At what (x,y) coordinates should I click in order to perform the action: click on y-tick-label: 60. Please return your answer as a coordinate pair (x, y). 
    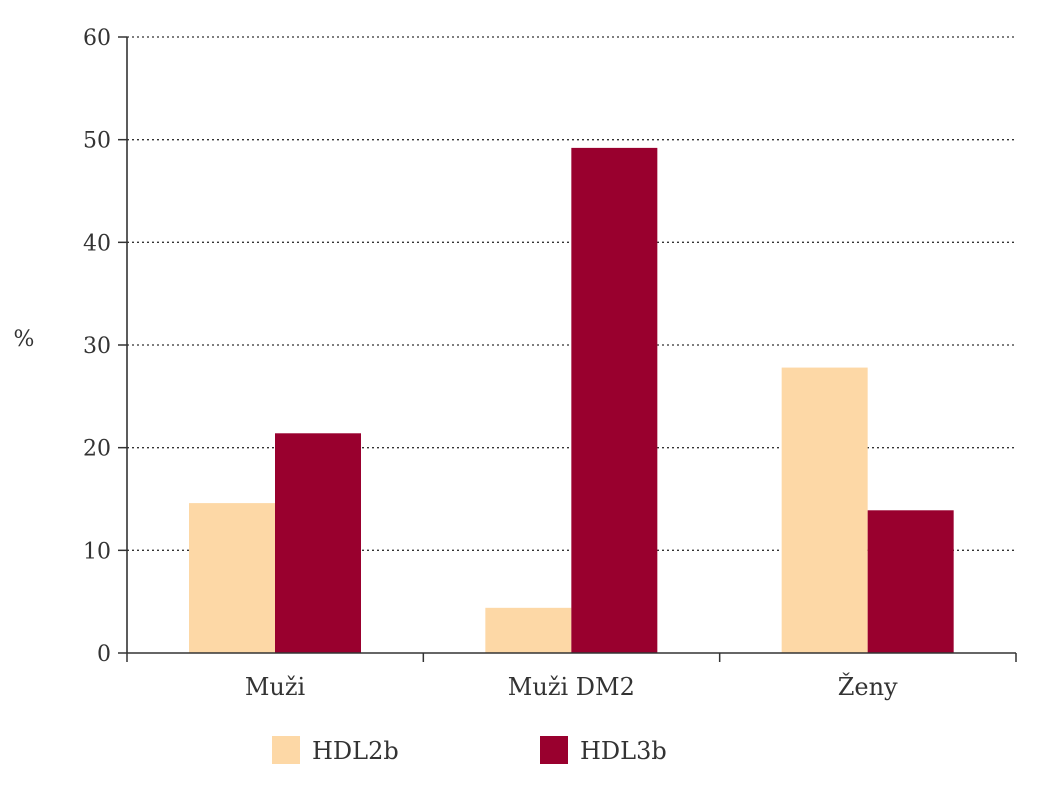
    Looking at the image, I should click on (97, 38).